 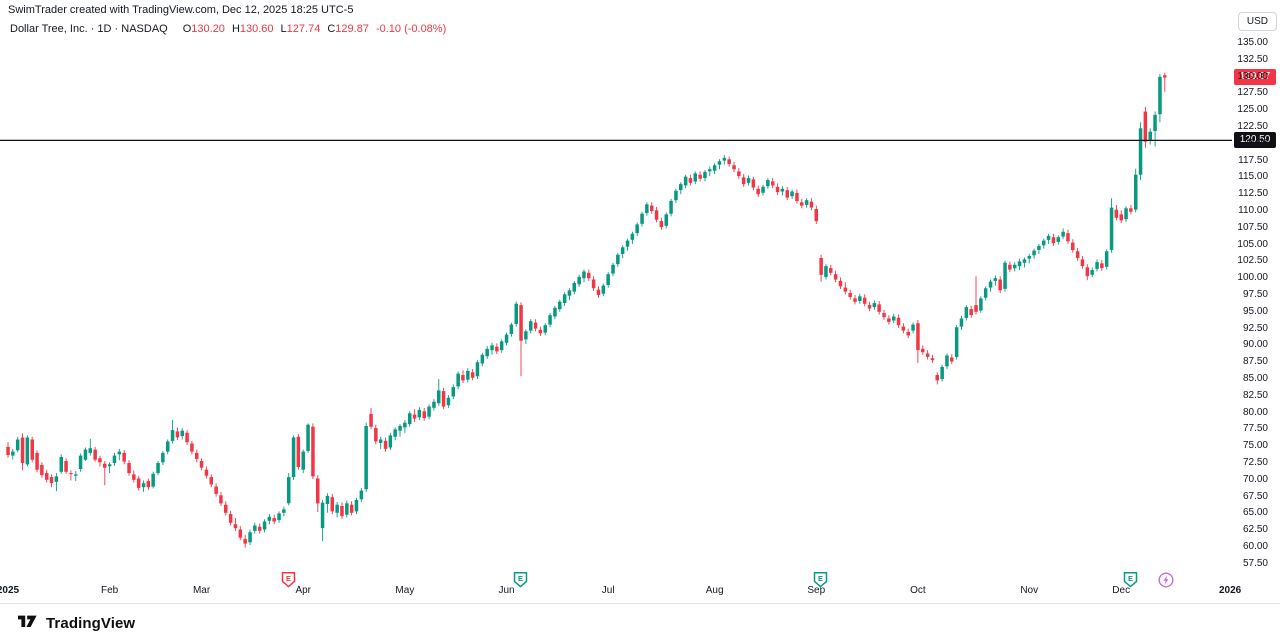 What do you see at coordinates (331, 29) in the screenshot?
I see `ohlc-label: C` at bounding box center [331, 29].